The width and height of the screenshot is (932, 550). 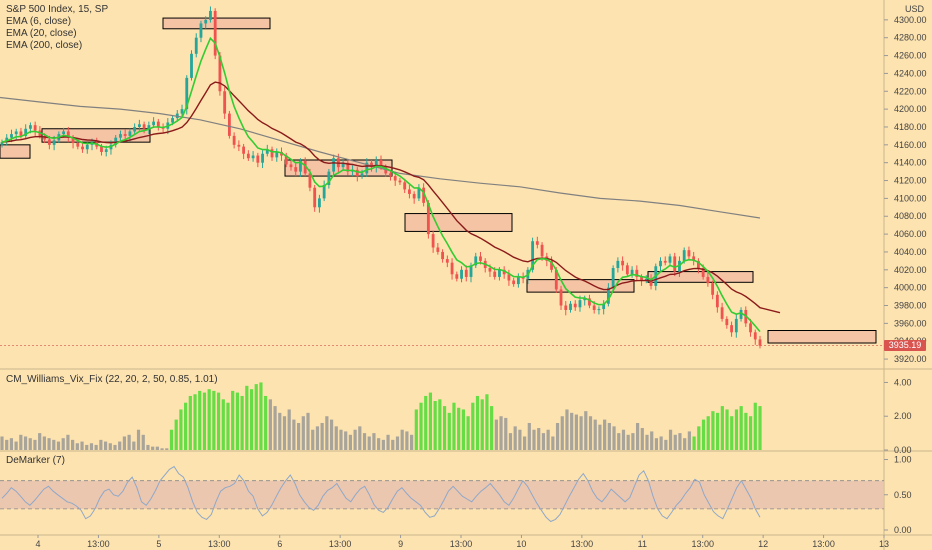 What do you see at coordinates (35, 460) in the screenshot?
I see `demarker-label: DeMarker (7)` at bounding box center [35, 460].